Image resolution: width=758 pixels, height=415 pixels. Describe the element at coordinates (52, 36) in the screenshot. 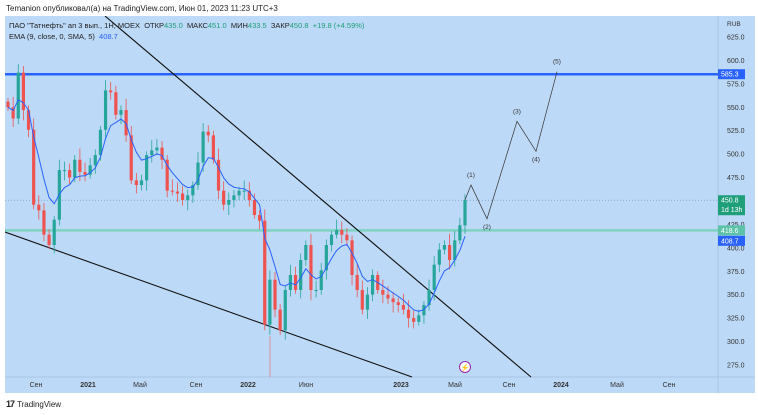

I see `ema-label: EMA (9, close, 0, SMA, 5)` at that location.